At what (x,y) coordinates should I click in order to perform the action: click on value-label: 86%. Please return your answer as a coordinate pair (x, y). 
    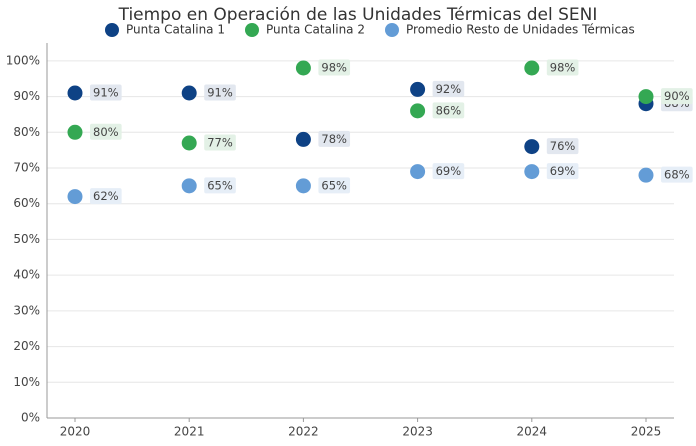
    Looking at the image, I should click on (449, 110).